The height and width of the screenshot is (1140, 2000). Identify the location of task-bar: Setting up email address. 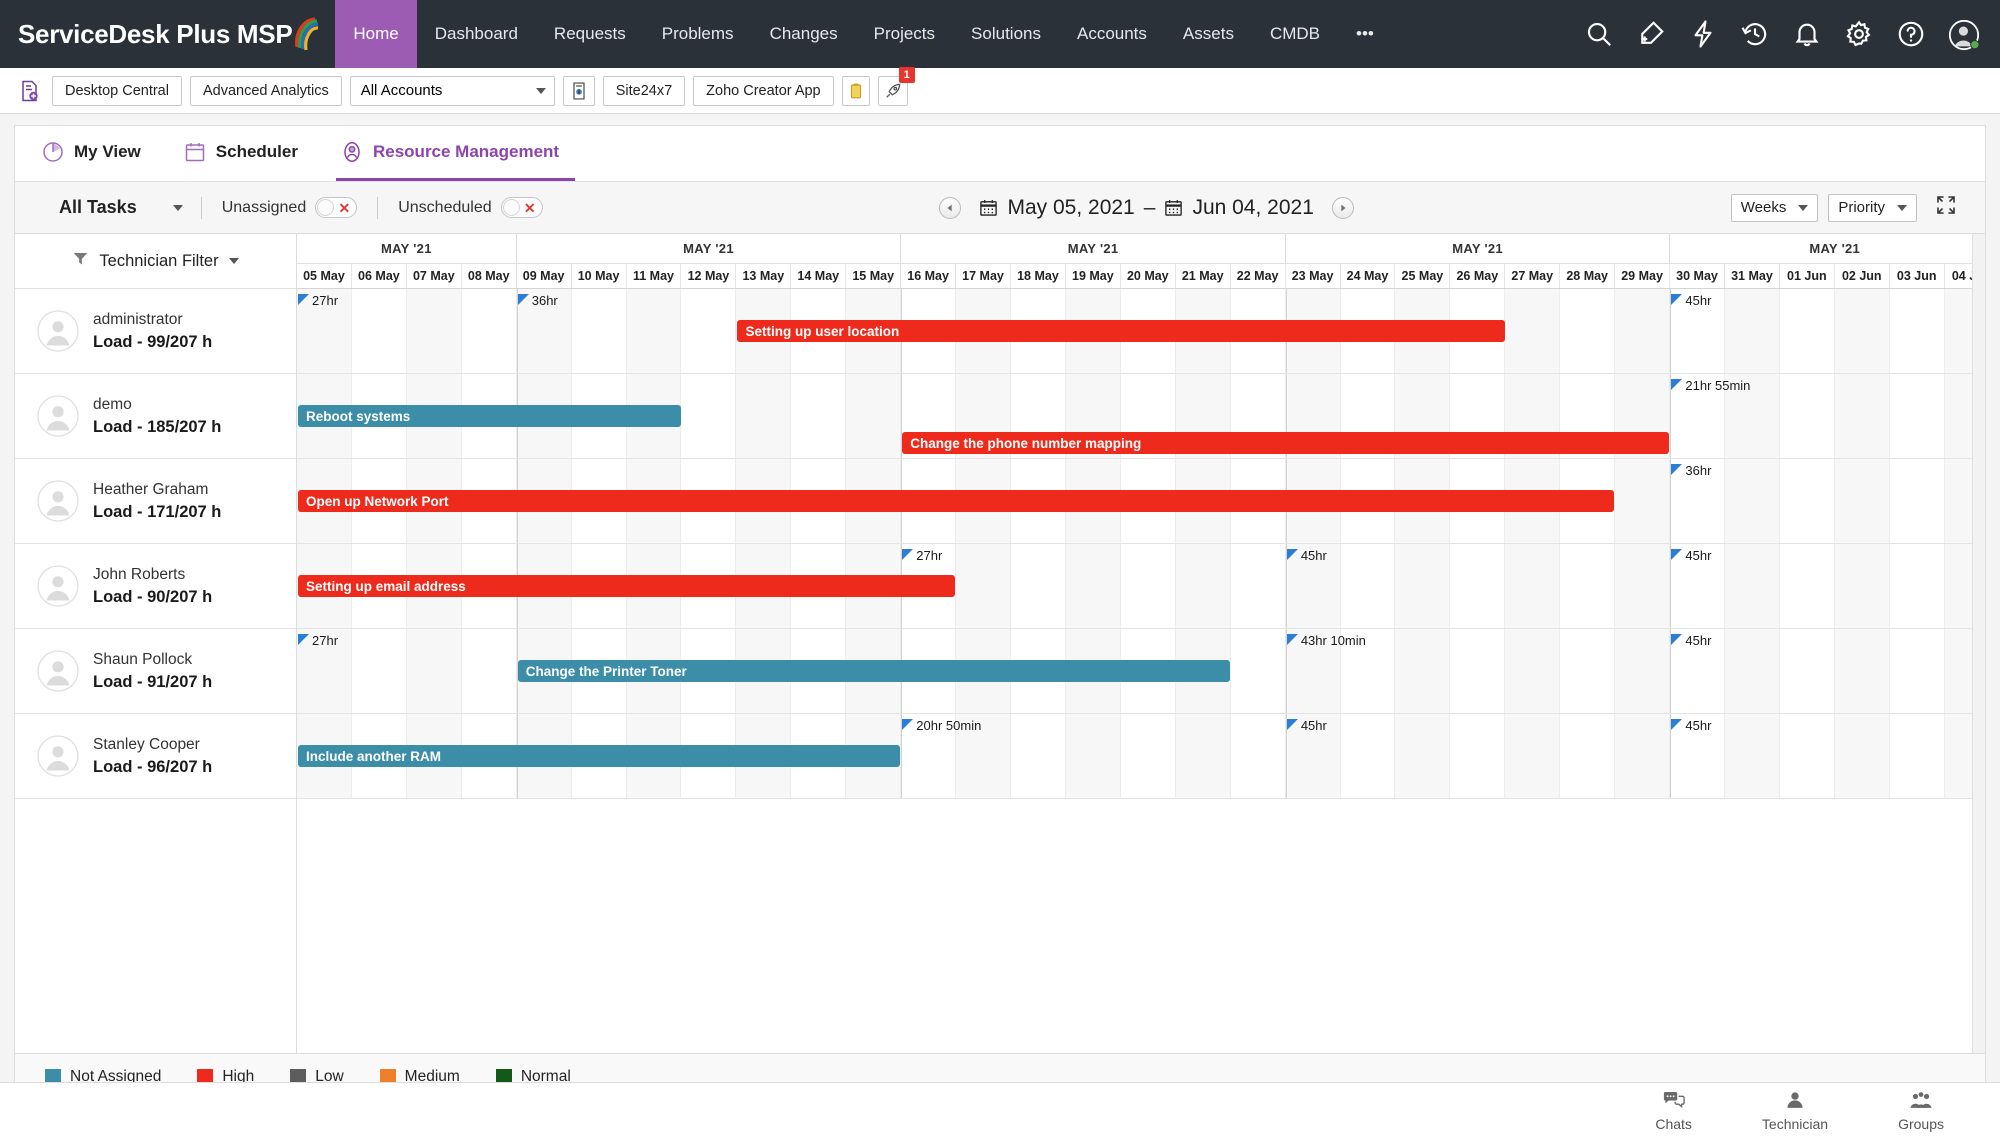
(627, 586).